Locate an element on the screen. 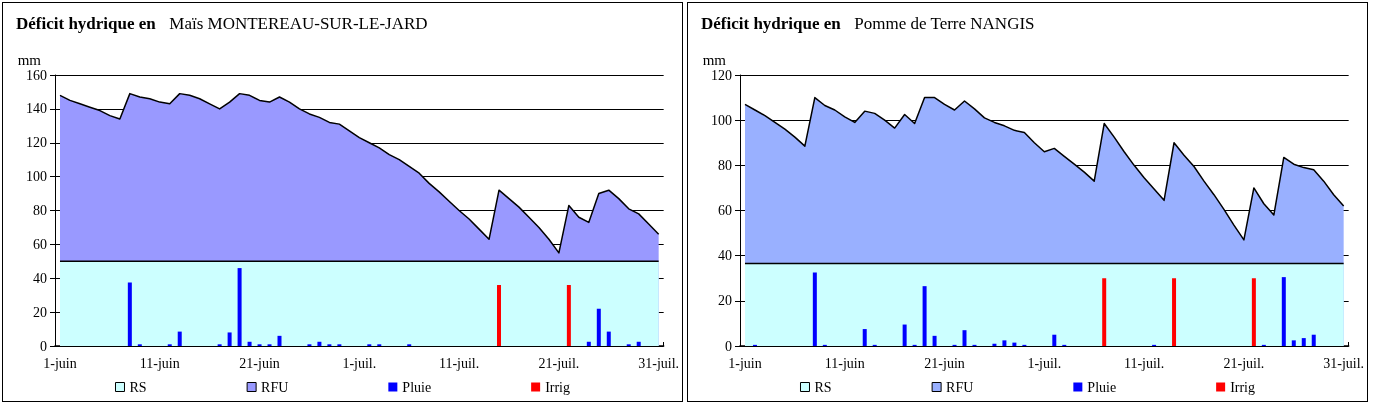 Image resolution: width=1377 pixels, height=406 pixels. chart-subtitle: Maïs MONTEREAU-SUR-LE-JARD is located at coordinates (298, 23).